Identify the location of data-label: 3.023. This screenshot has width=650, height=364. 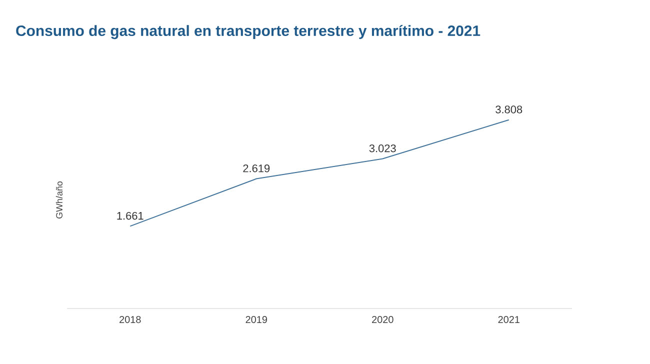
(382, 148).